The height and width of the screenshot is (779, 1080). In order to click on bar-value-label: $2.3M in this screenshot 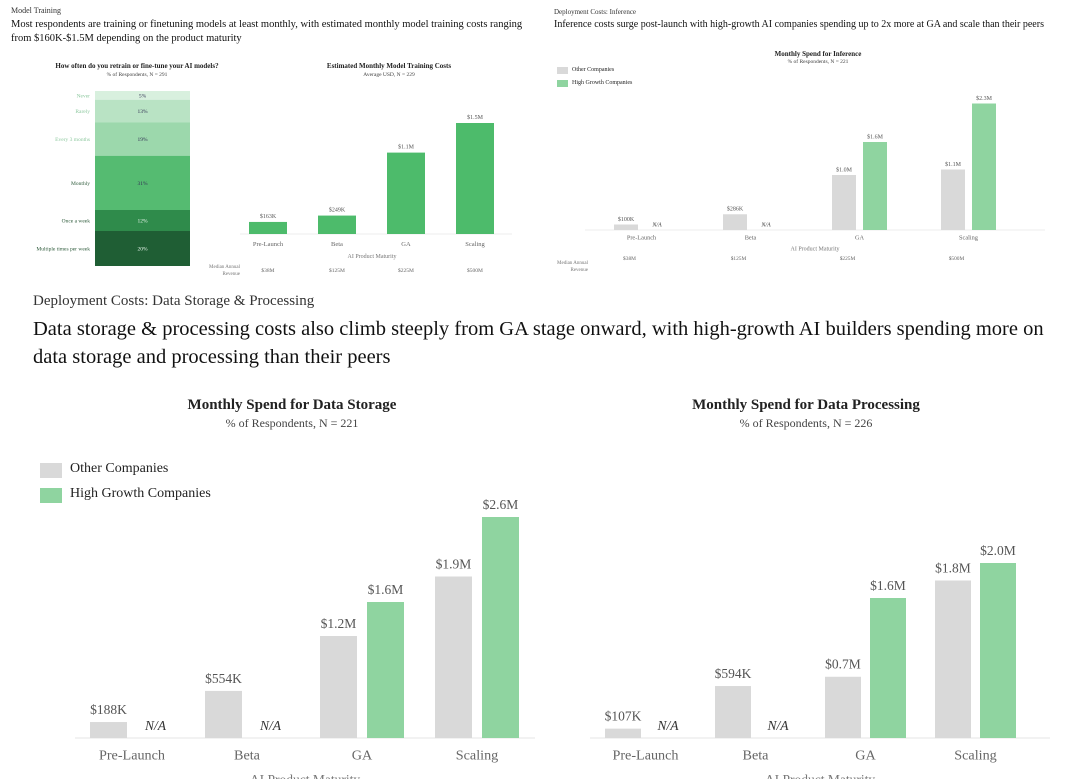, I will do `click(984, 98)`.